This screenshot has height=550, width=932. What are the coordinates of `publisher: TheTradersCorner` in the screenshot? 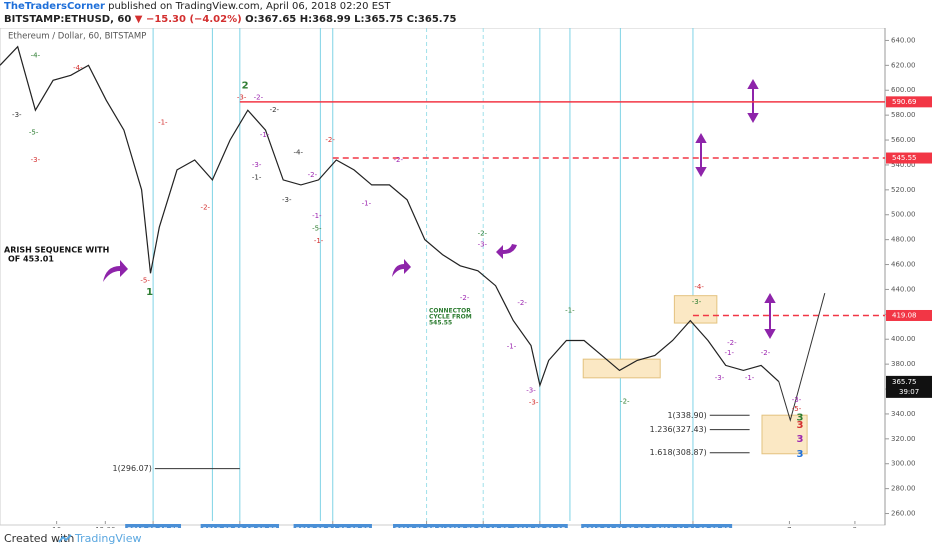 It's located at (54, 6).